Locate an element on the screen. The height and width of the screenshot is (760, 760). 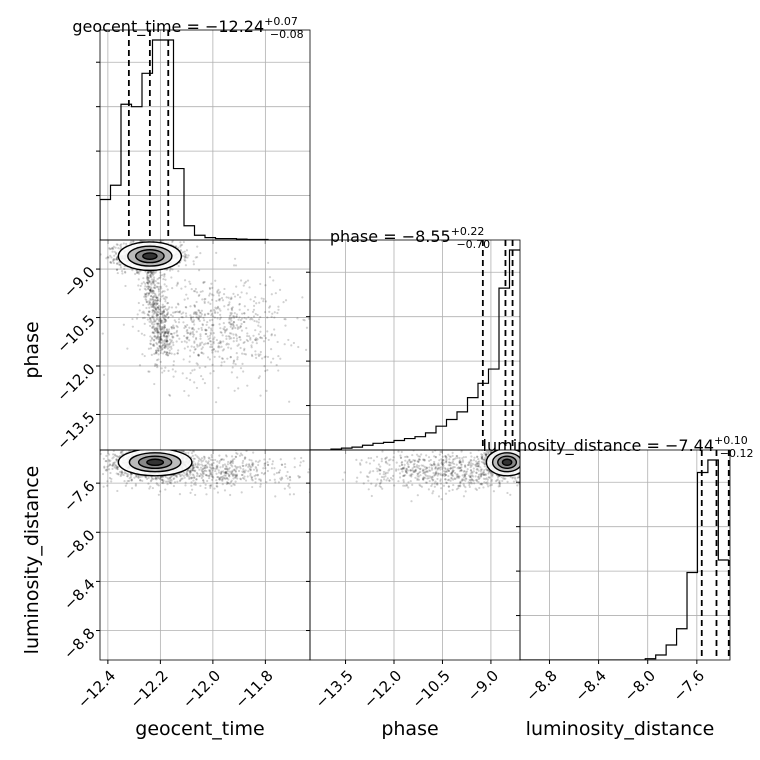
density-contour is located at coordinates (150, 256).